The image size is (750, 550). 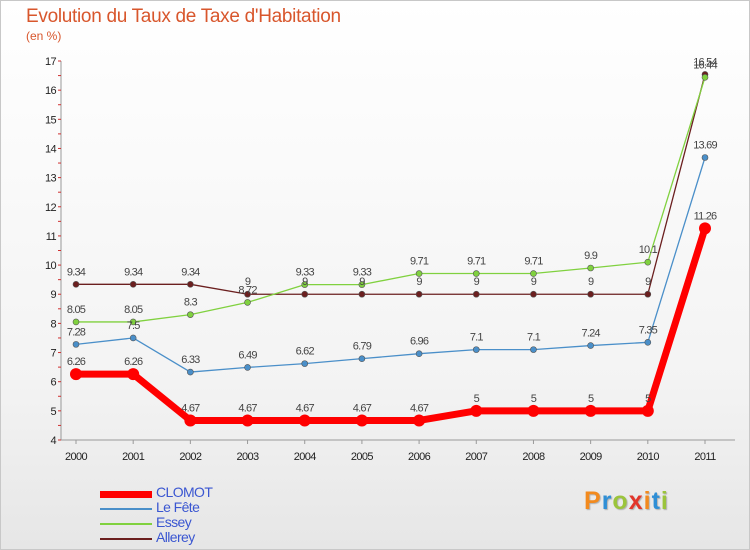 What do you see at coordinates (191, 303) in the screenshot?
I see `data-label: 8.3` at bounding box center [191, 303].